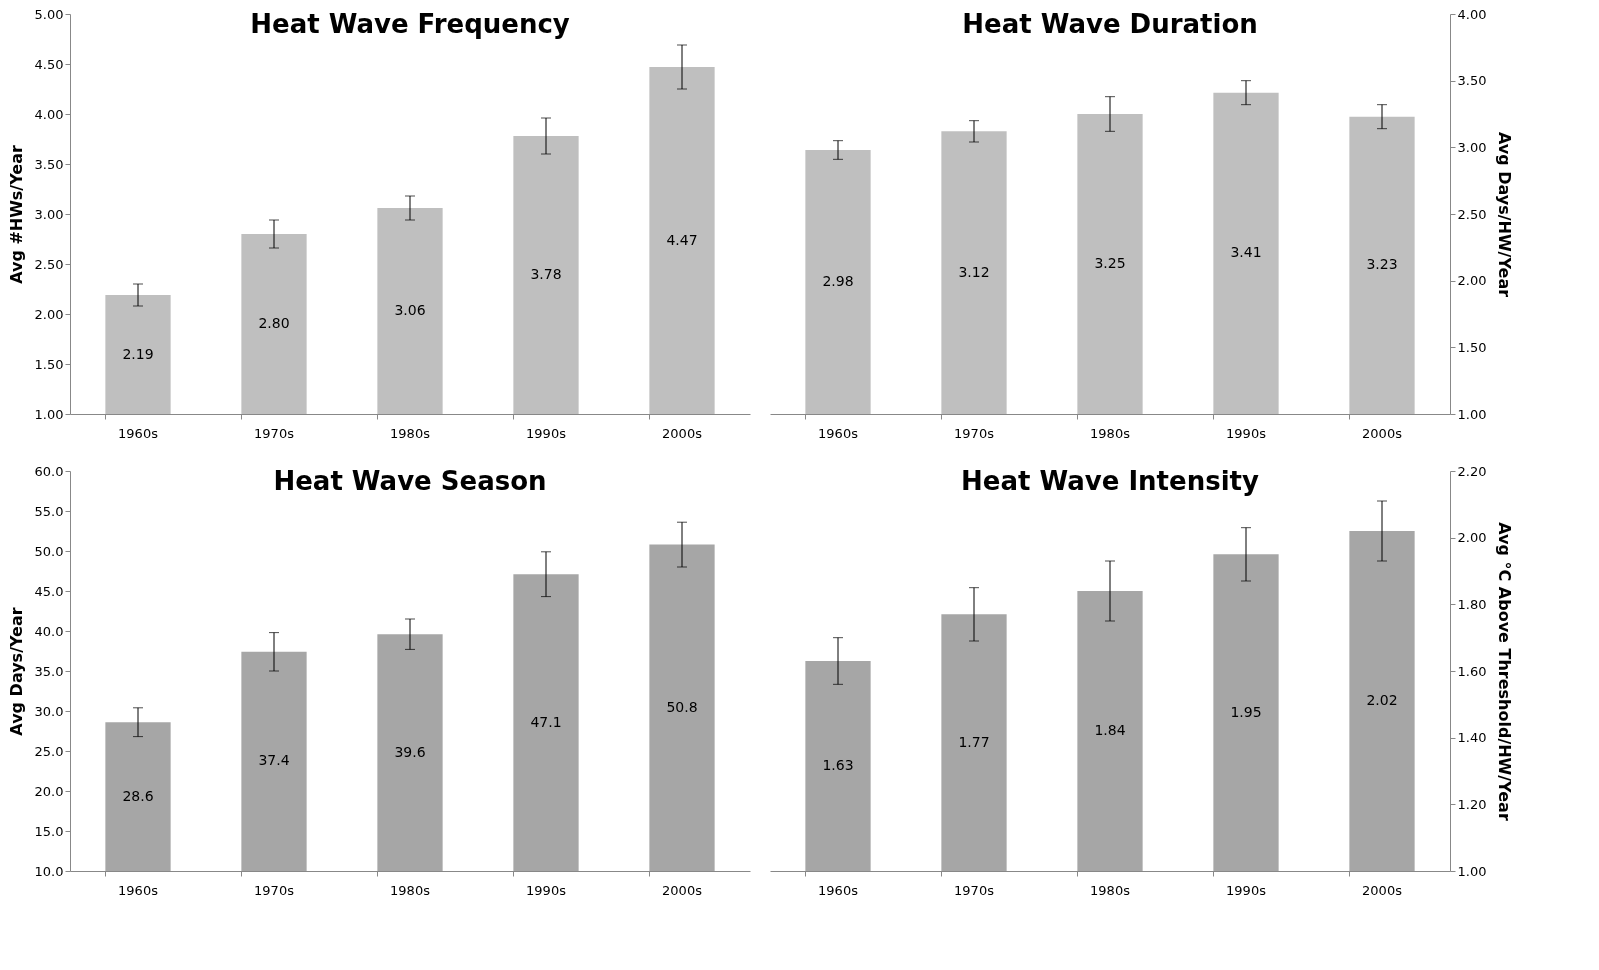 The image size is (1599, 970). Describe the element at coordinates (49, 671) in the screenshot. I see `y-tick-label: 35.0` at that location.